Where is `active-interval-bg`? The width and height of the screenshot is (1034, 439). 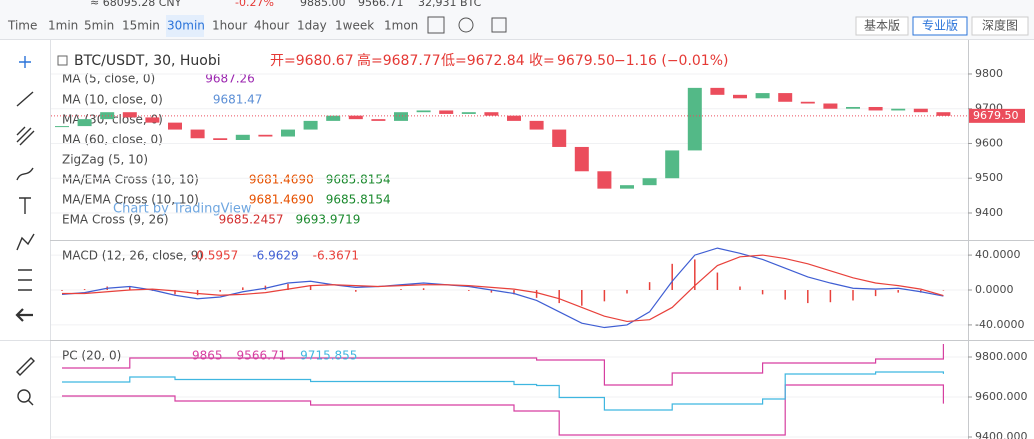 active-interval-bg is located at coordinates (185, 26).